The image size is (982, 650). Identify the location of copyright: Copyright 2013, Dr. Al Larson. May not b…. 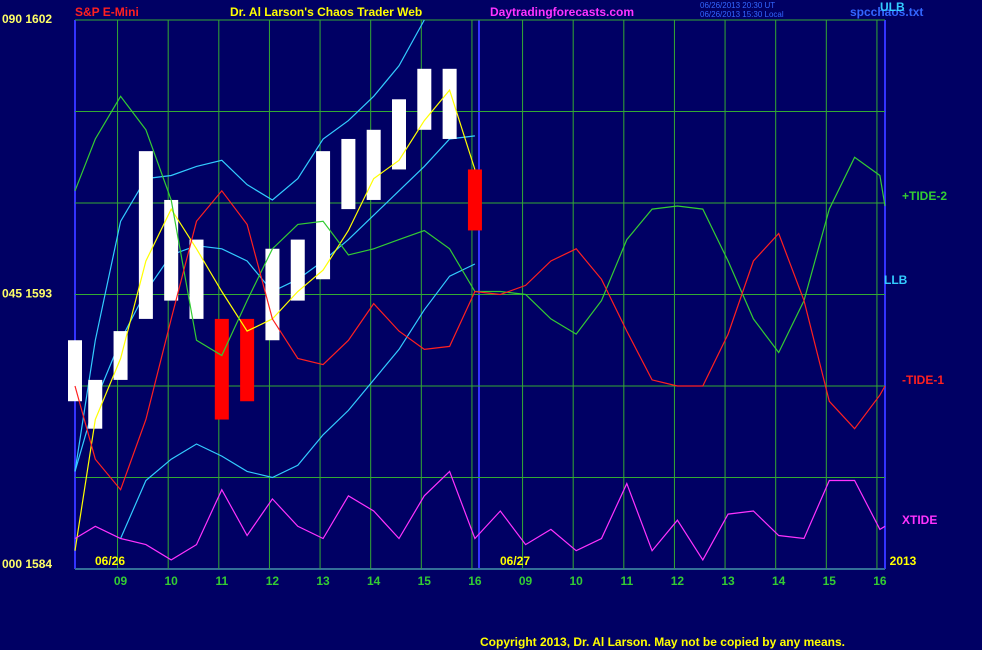
(662, 642).